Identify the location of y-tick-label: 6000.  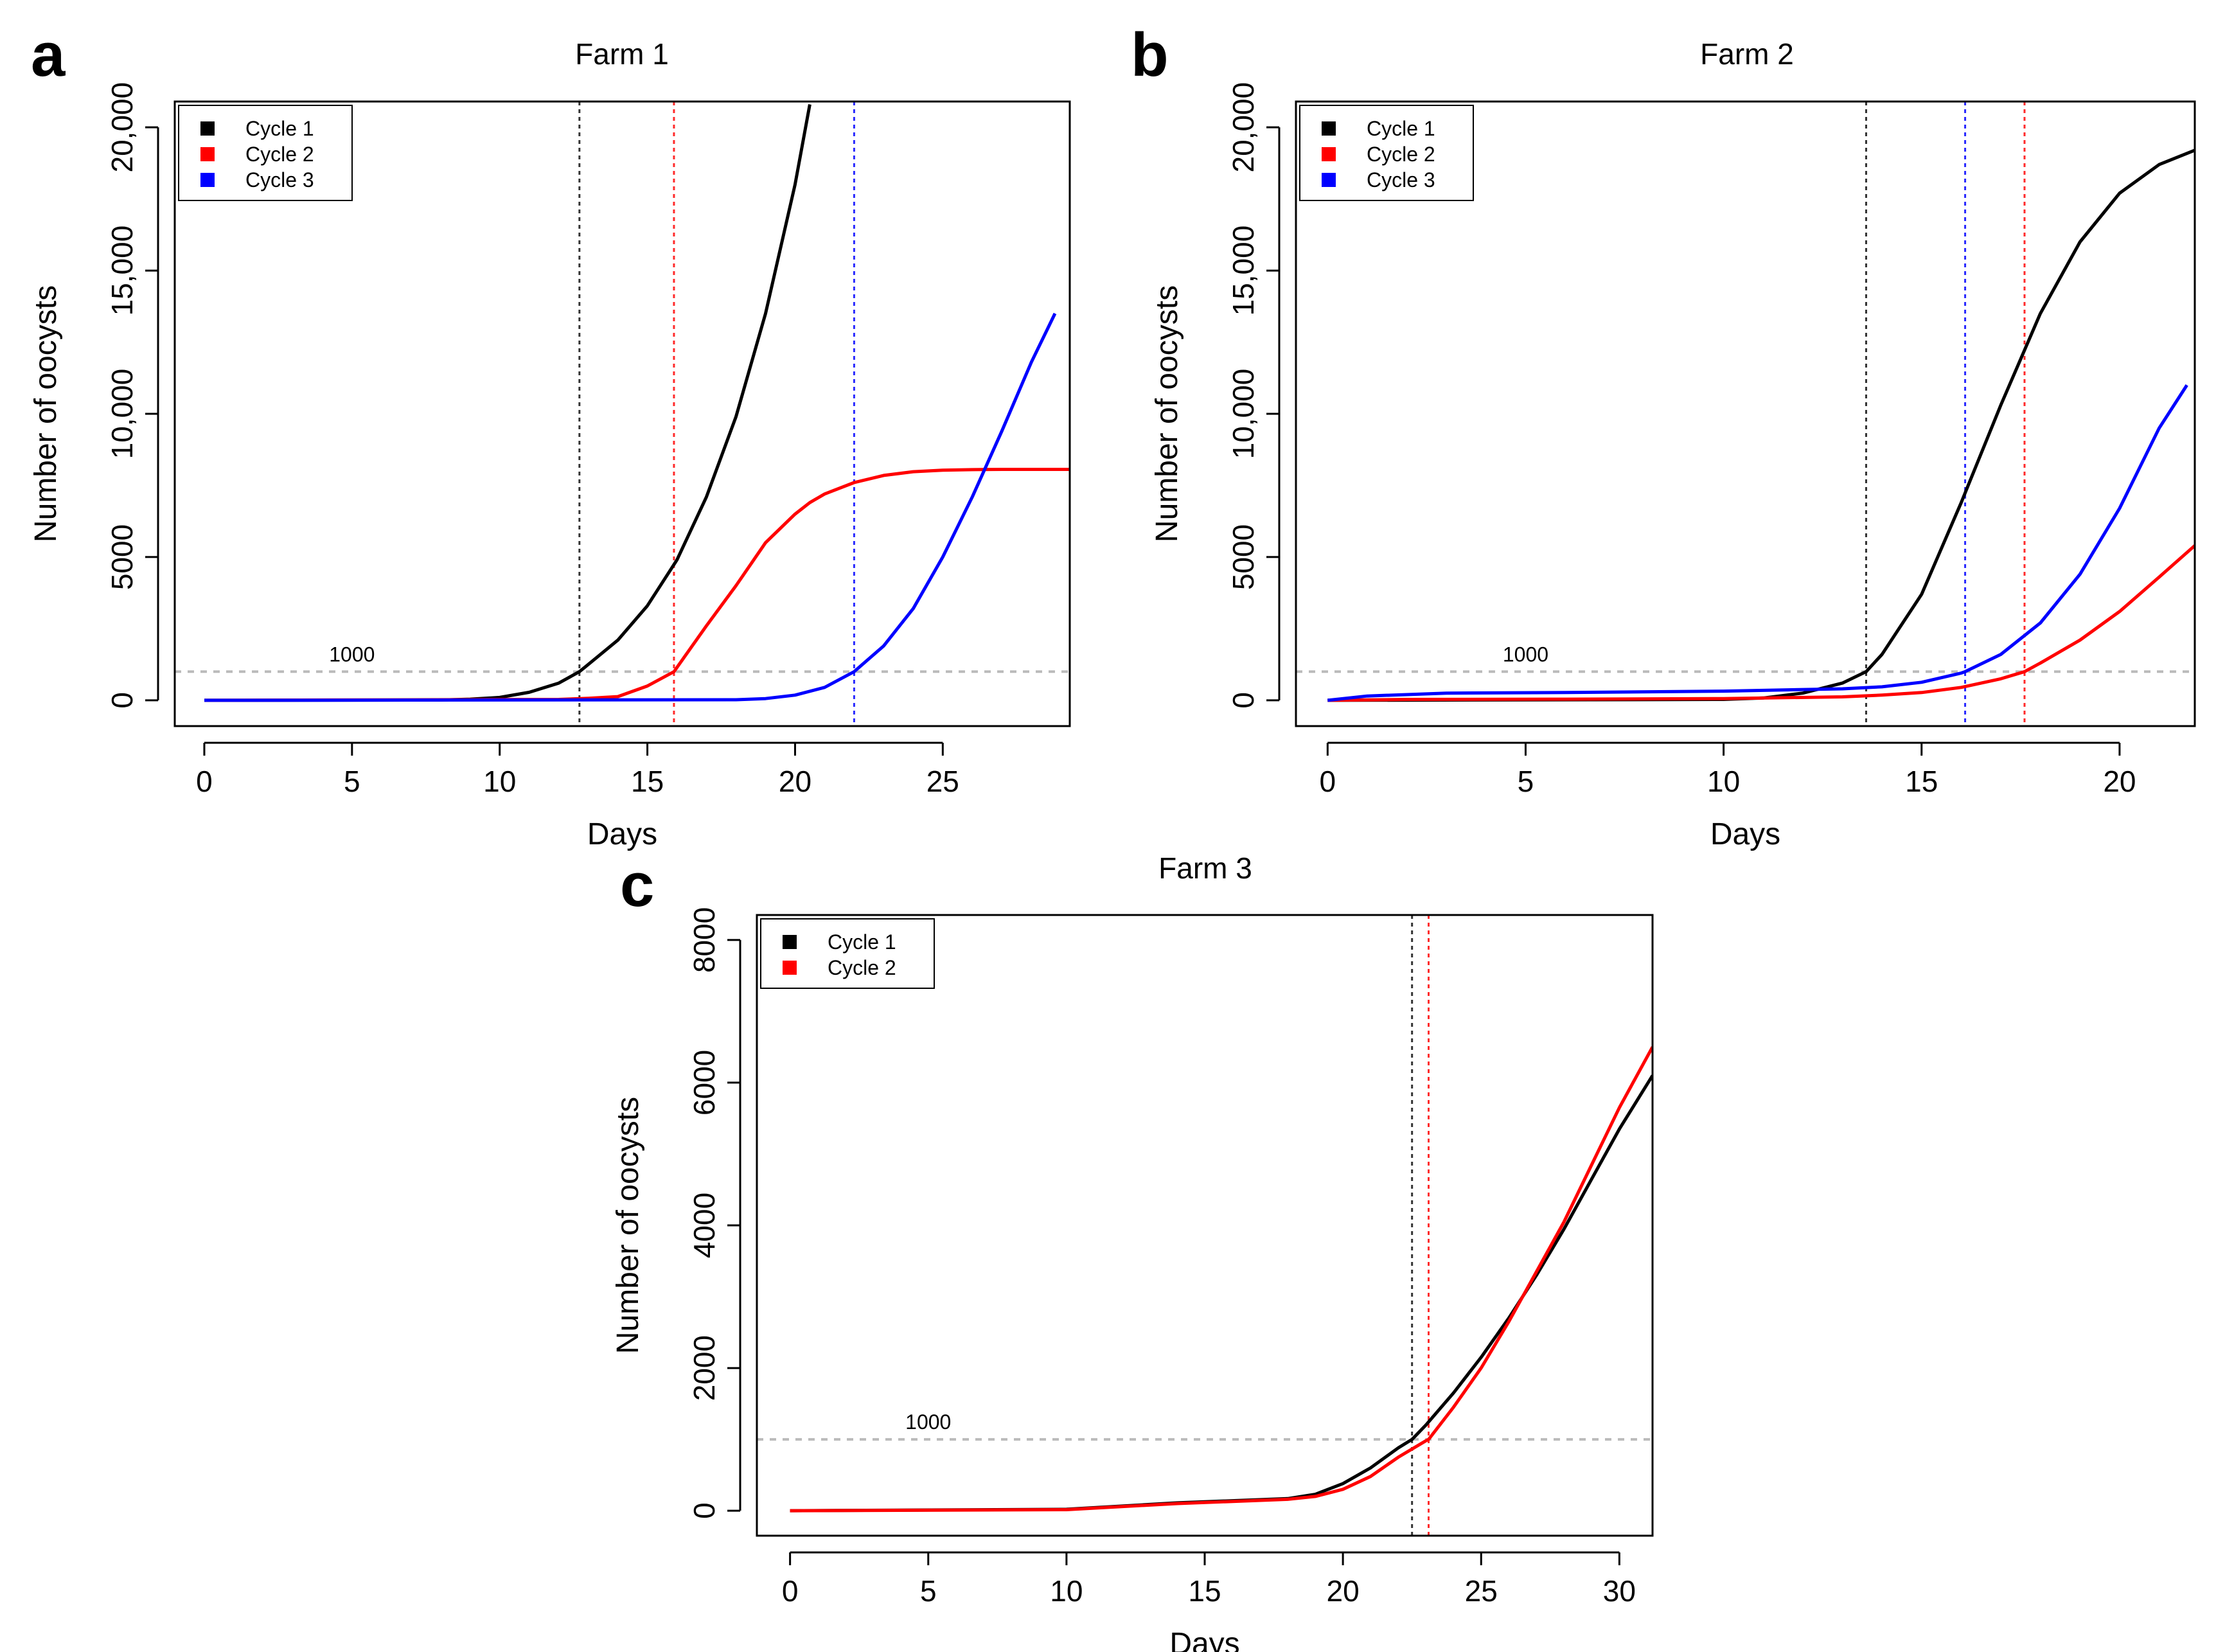
(704, 1082).